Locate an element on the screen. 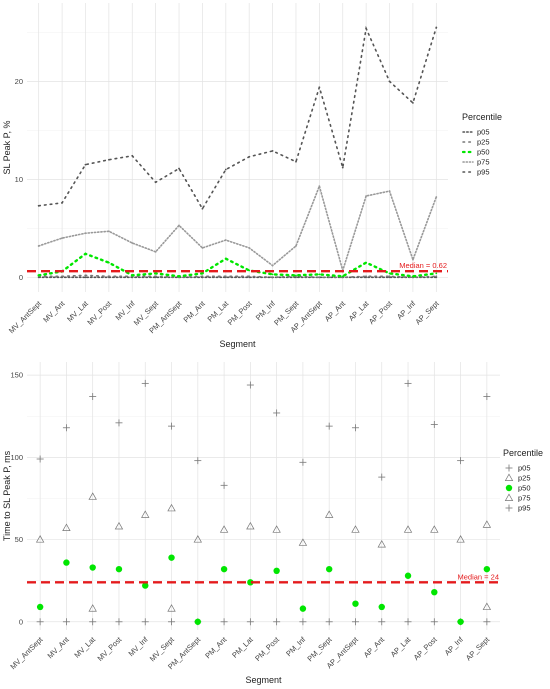 This screenshot has height=689, width=550. y-axis-title: Time to SL Peak P, ms is located at coordinates (7, 495).